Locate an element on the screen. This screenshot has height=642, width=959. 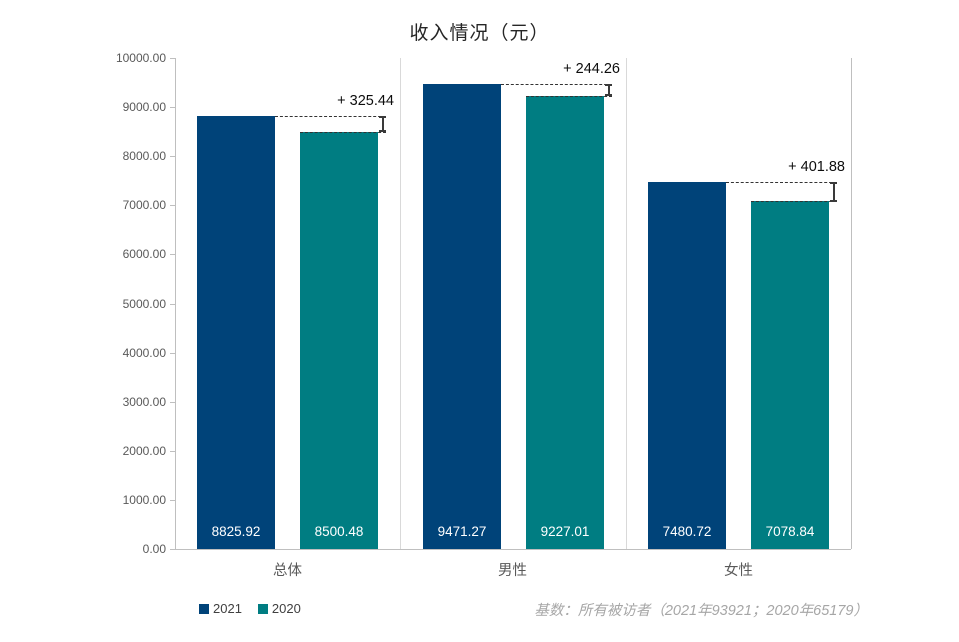
legend-item-2021: 2021 is located at coordinates (220, 608).